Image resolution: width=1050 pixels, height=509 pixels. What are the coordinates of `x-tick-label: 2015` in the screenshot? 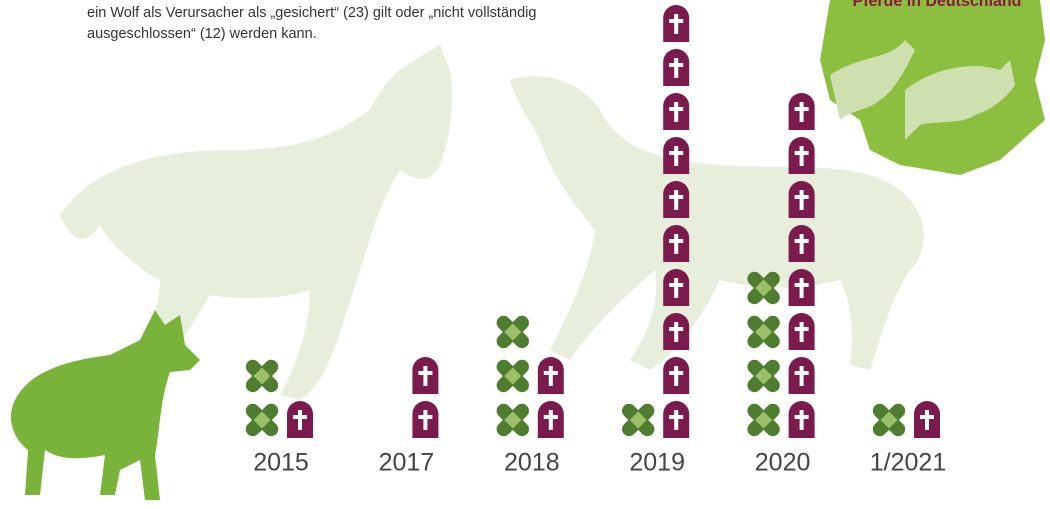 It's located at (281, 463).